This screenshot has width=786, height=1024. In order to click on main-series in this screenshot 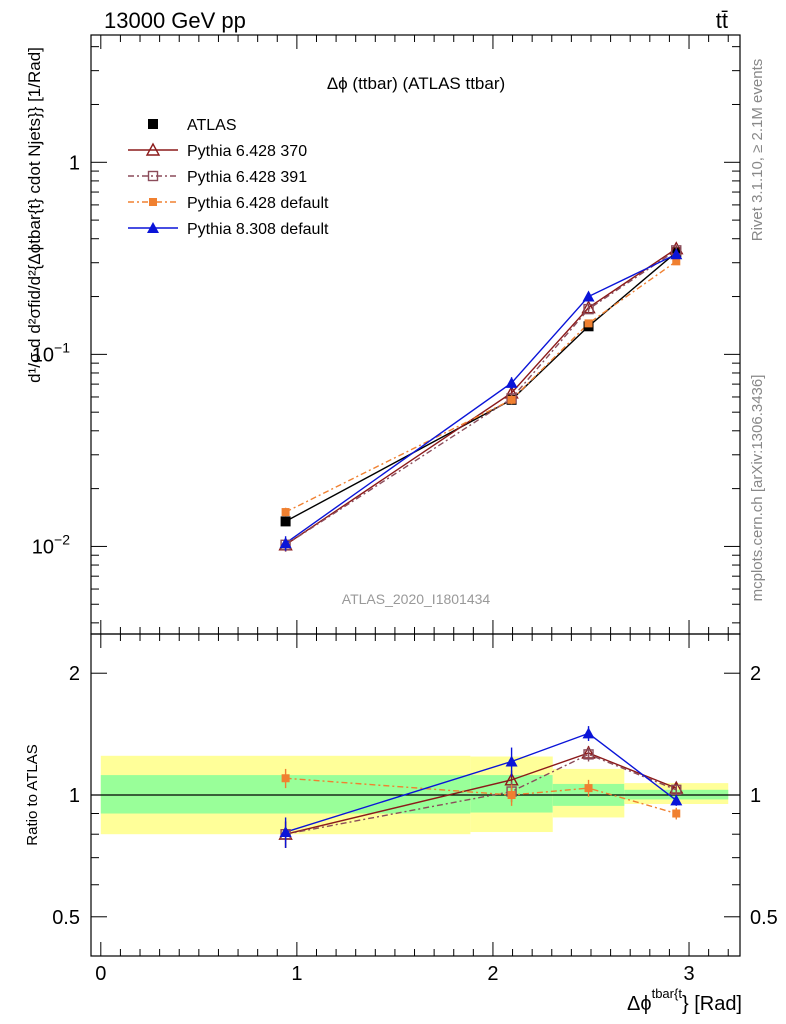, I will do `click(481, 397)`.